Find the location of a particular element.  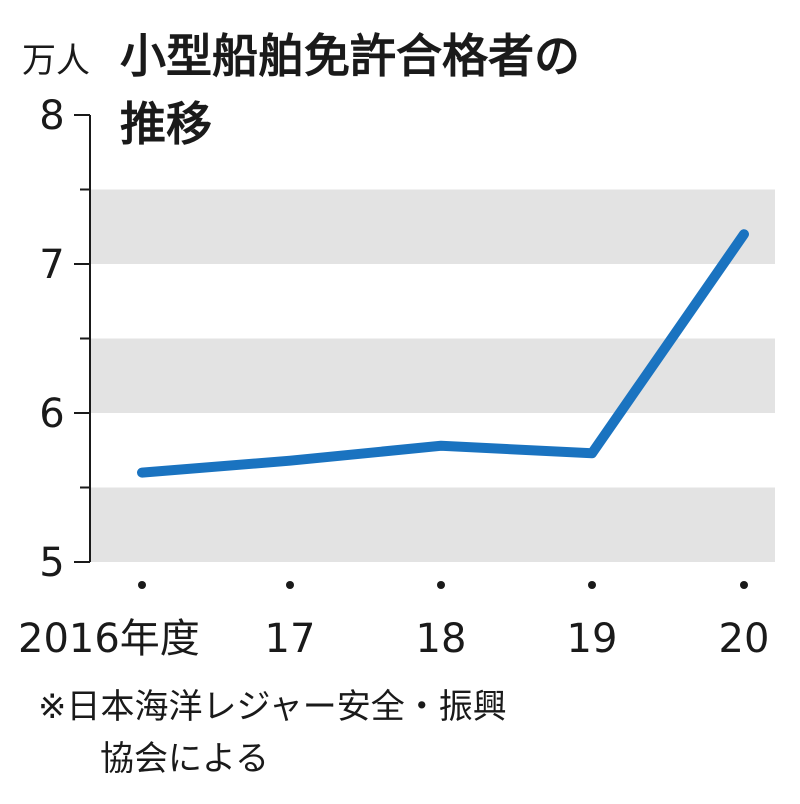

y-tick-label: 5 is located at coordinates (51, 563).